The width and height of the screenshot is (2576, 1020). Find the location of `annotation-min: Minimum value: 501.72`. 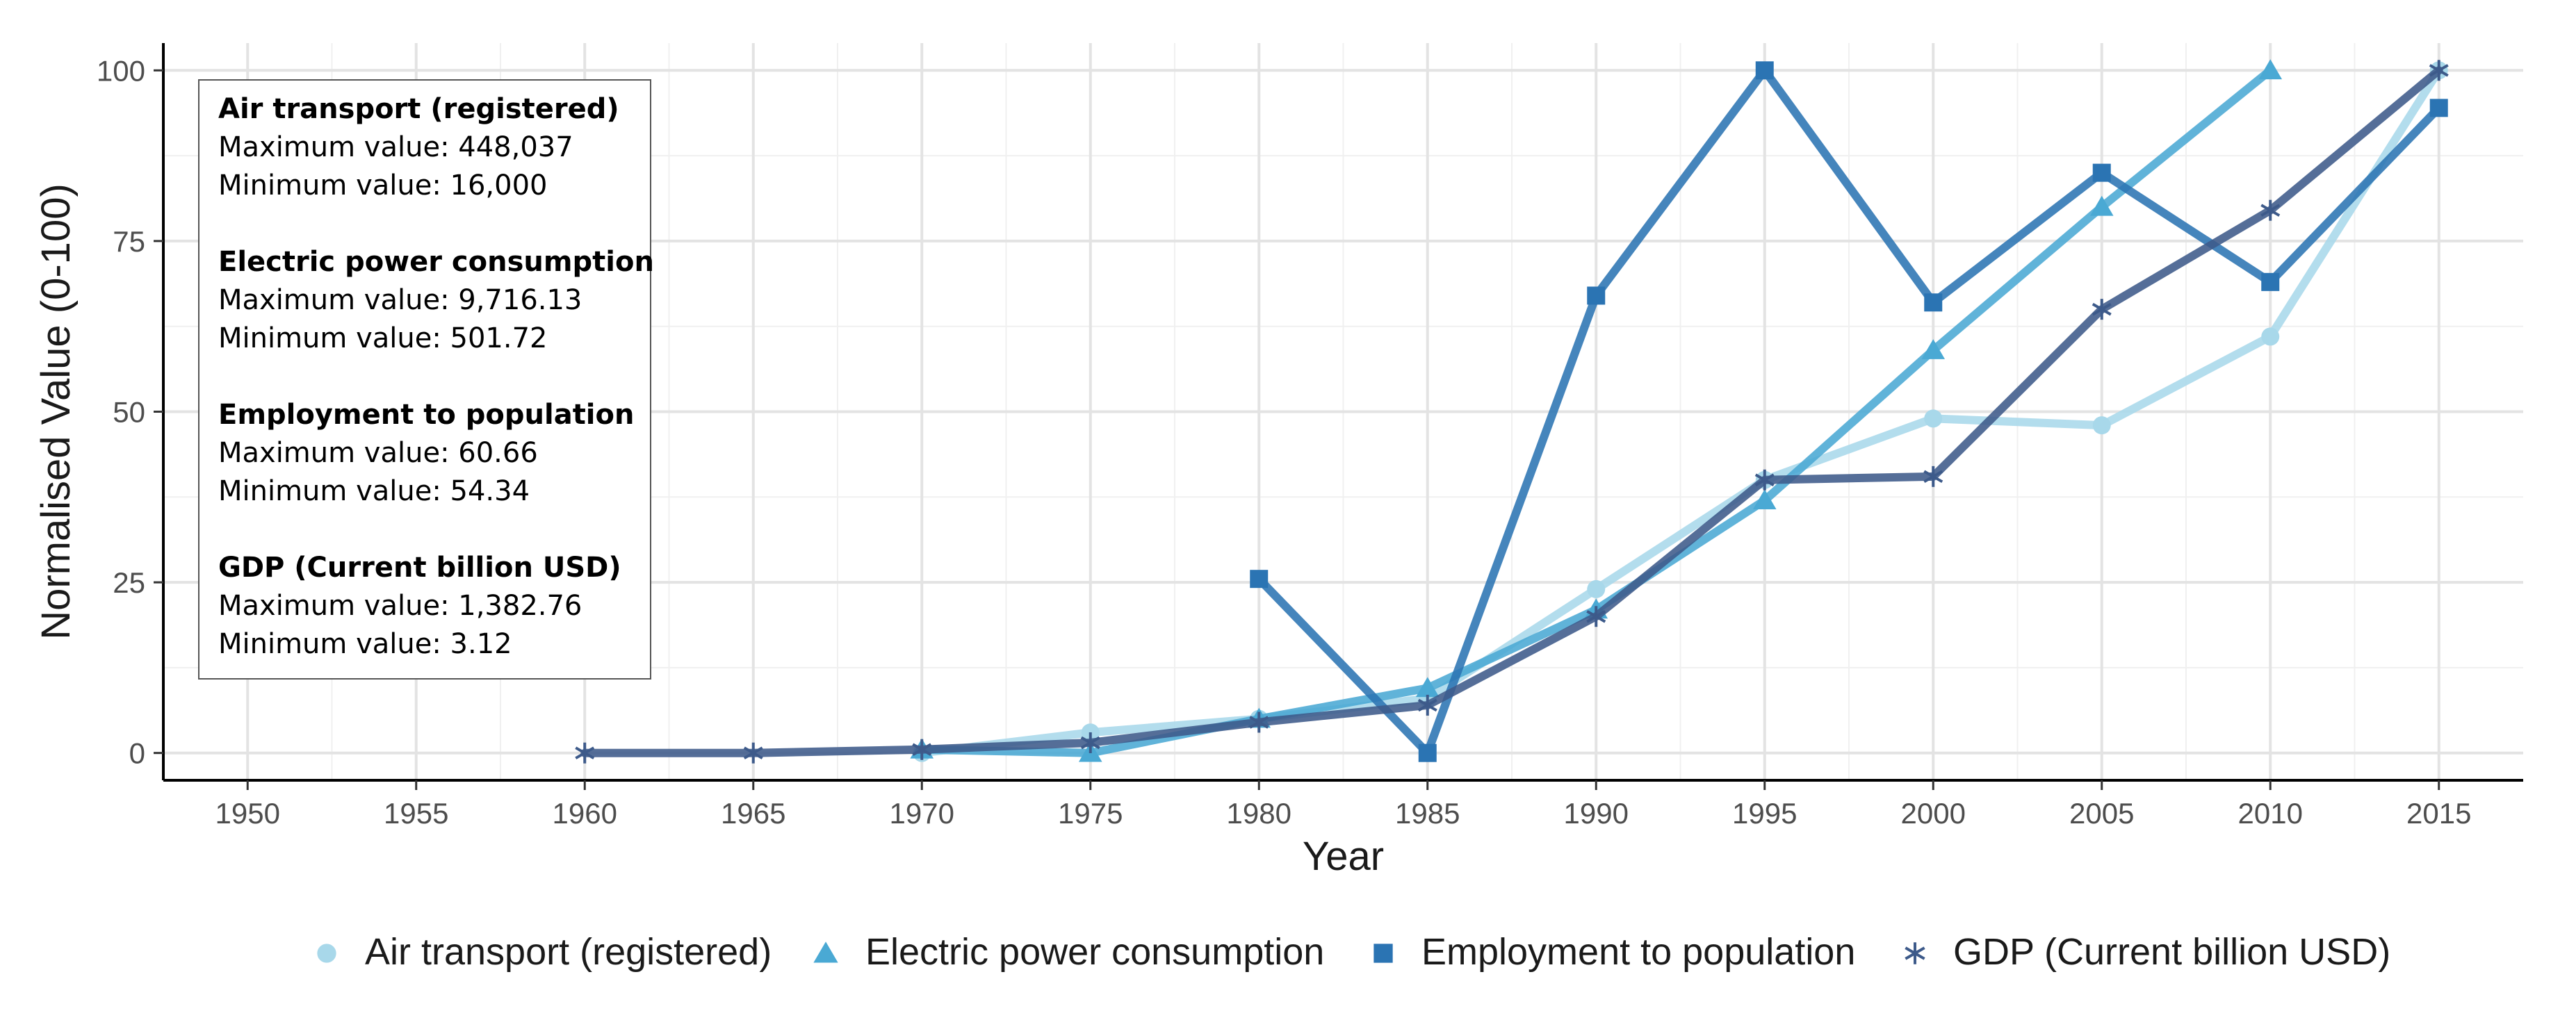

annotation-min: Minimum value: 501.72 is located at coordinates (383, 338).